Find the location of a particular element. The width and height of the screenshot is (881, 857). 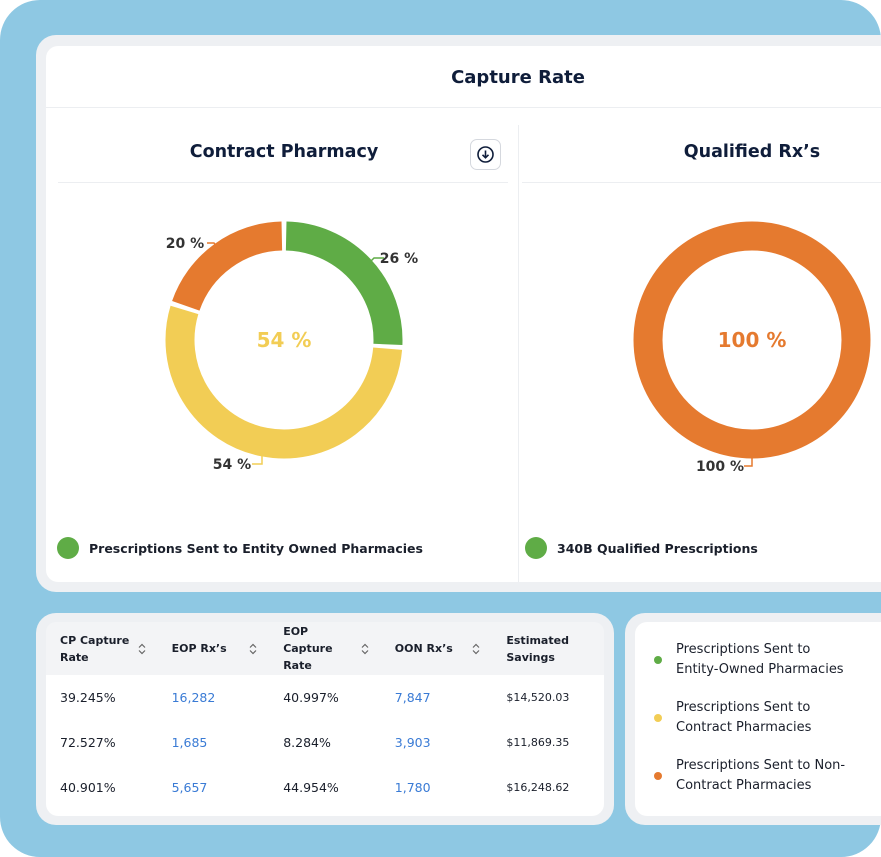

table-cell: $14,520.03 is located at coordinates (538, 697).